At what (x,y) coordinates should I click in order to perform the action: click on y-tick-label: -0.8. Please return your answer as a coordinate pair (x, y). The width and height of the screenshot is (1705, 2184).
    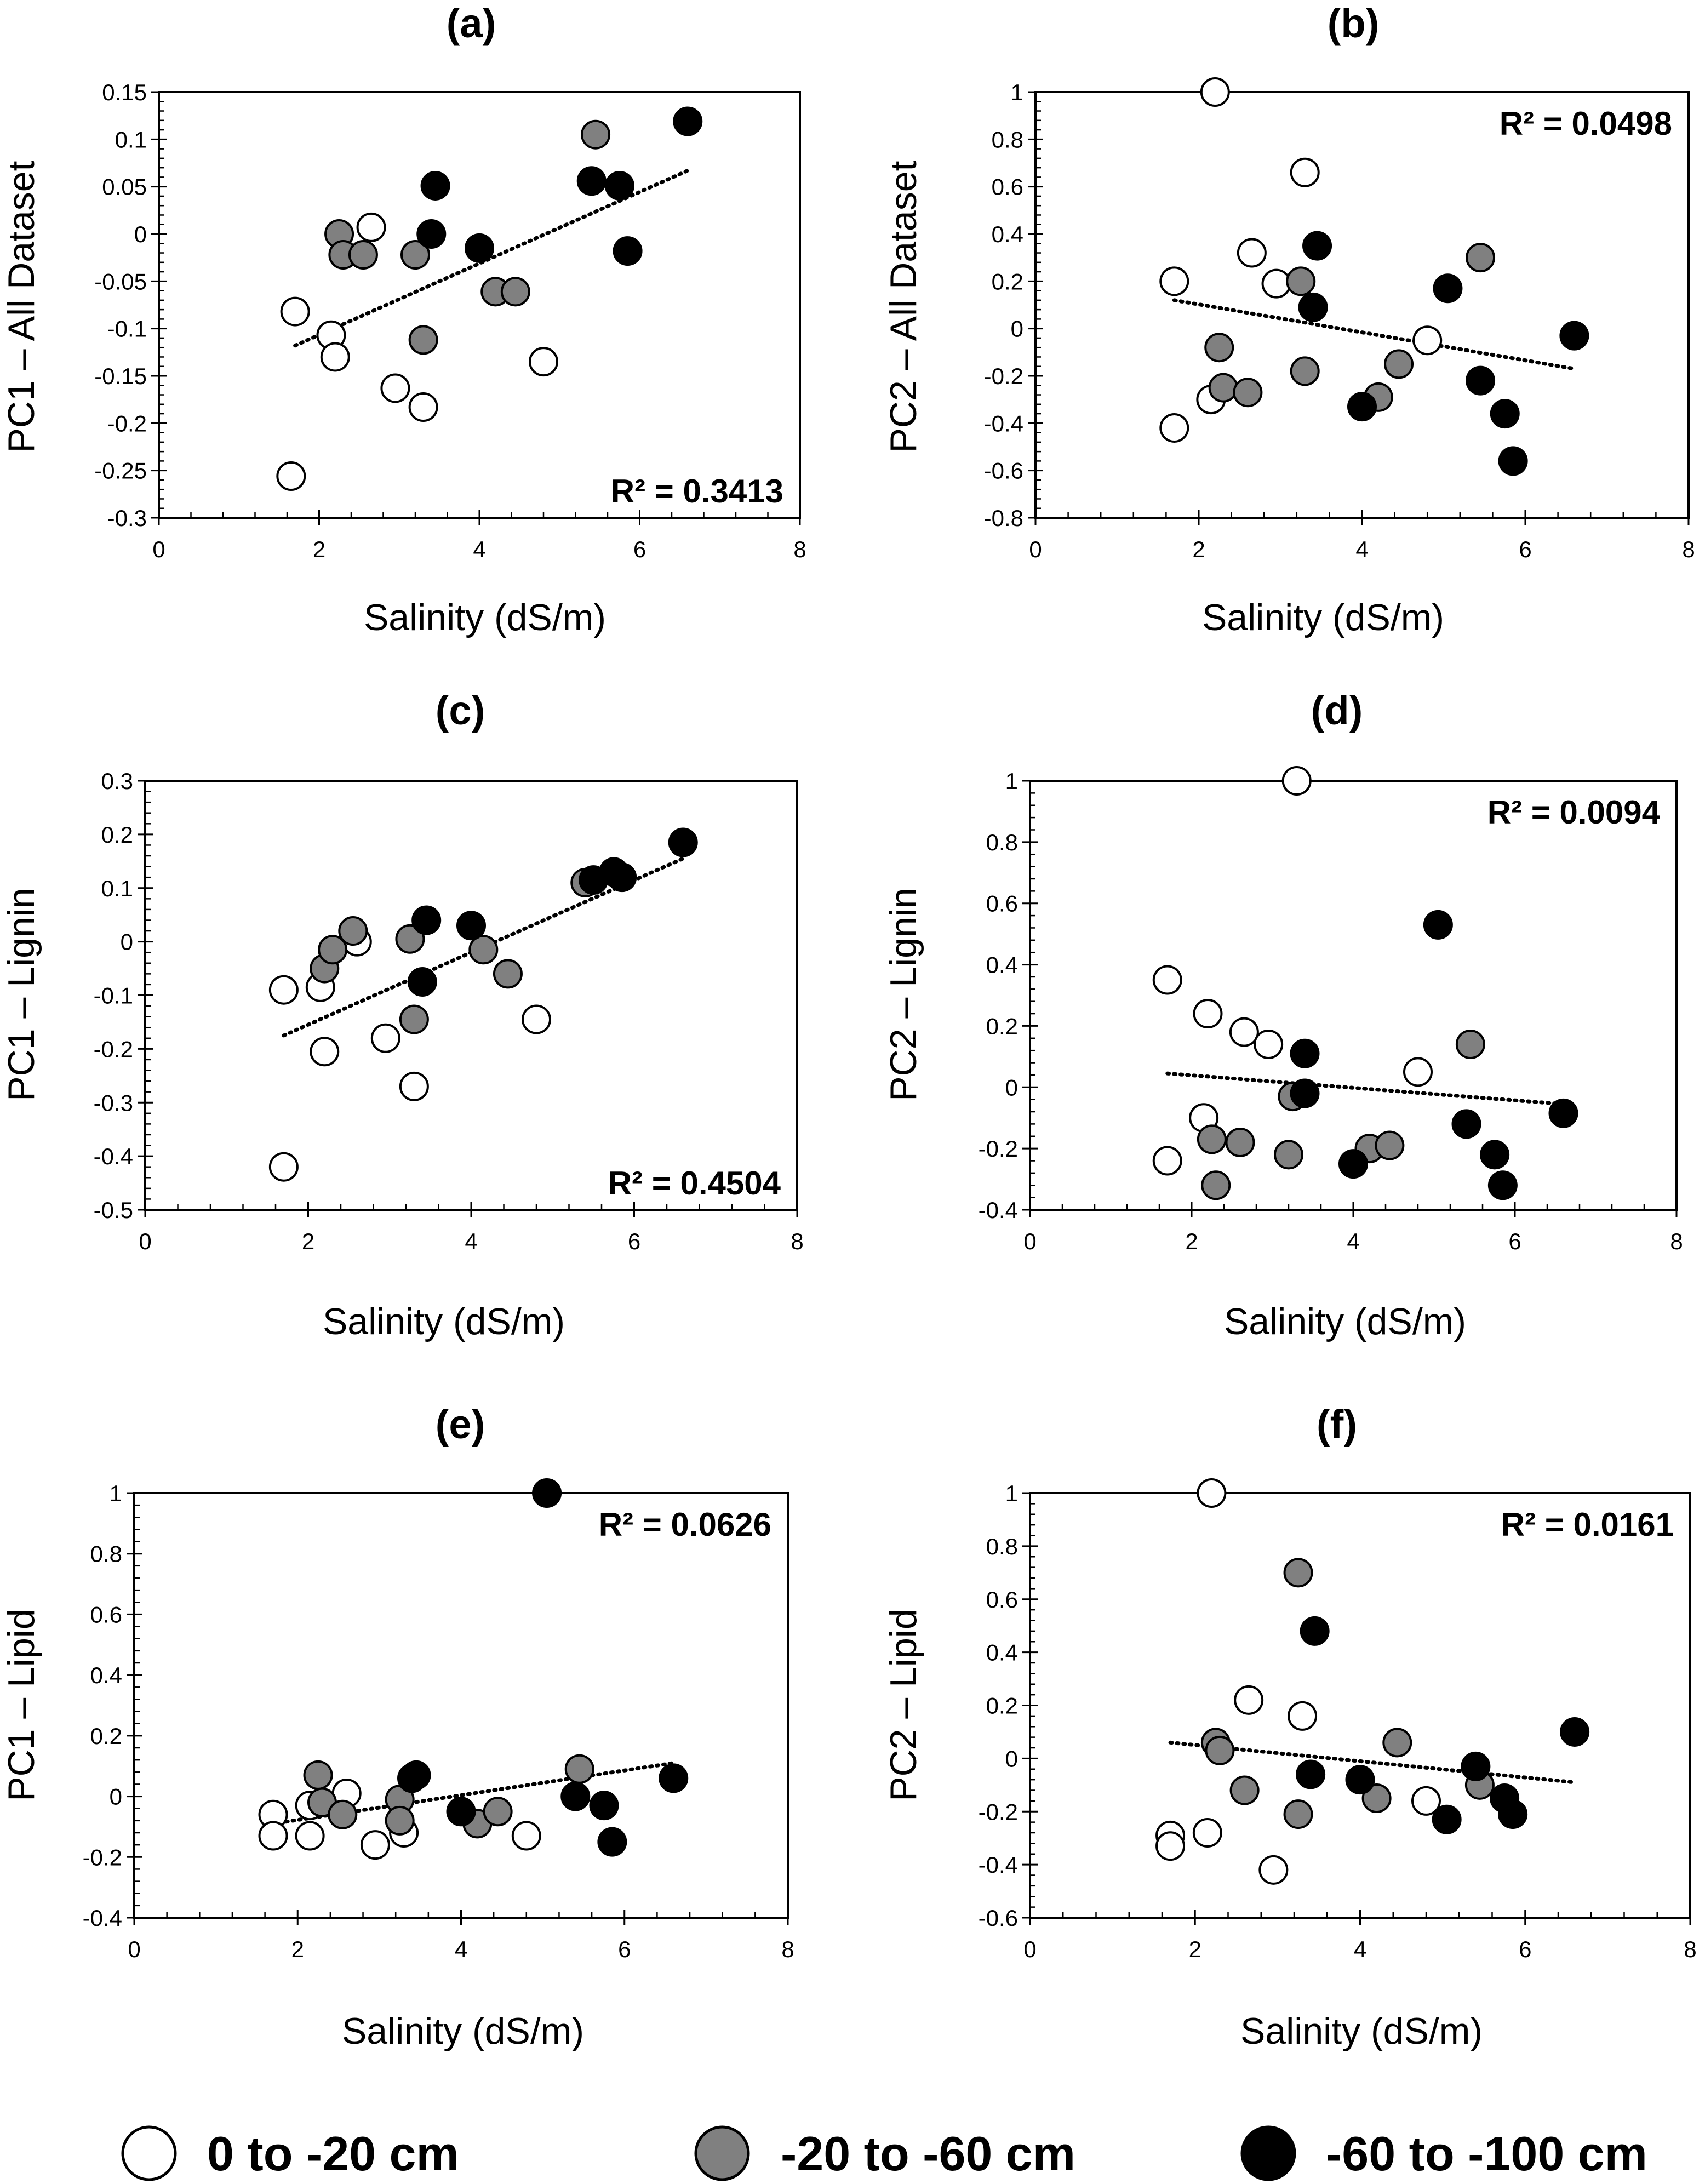
    Looking at the image, I should click on (1003, 518).